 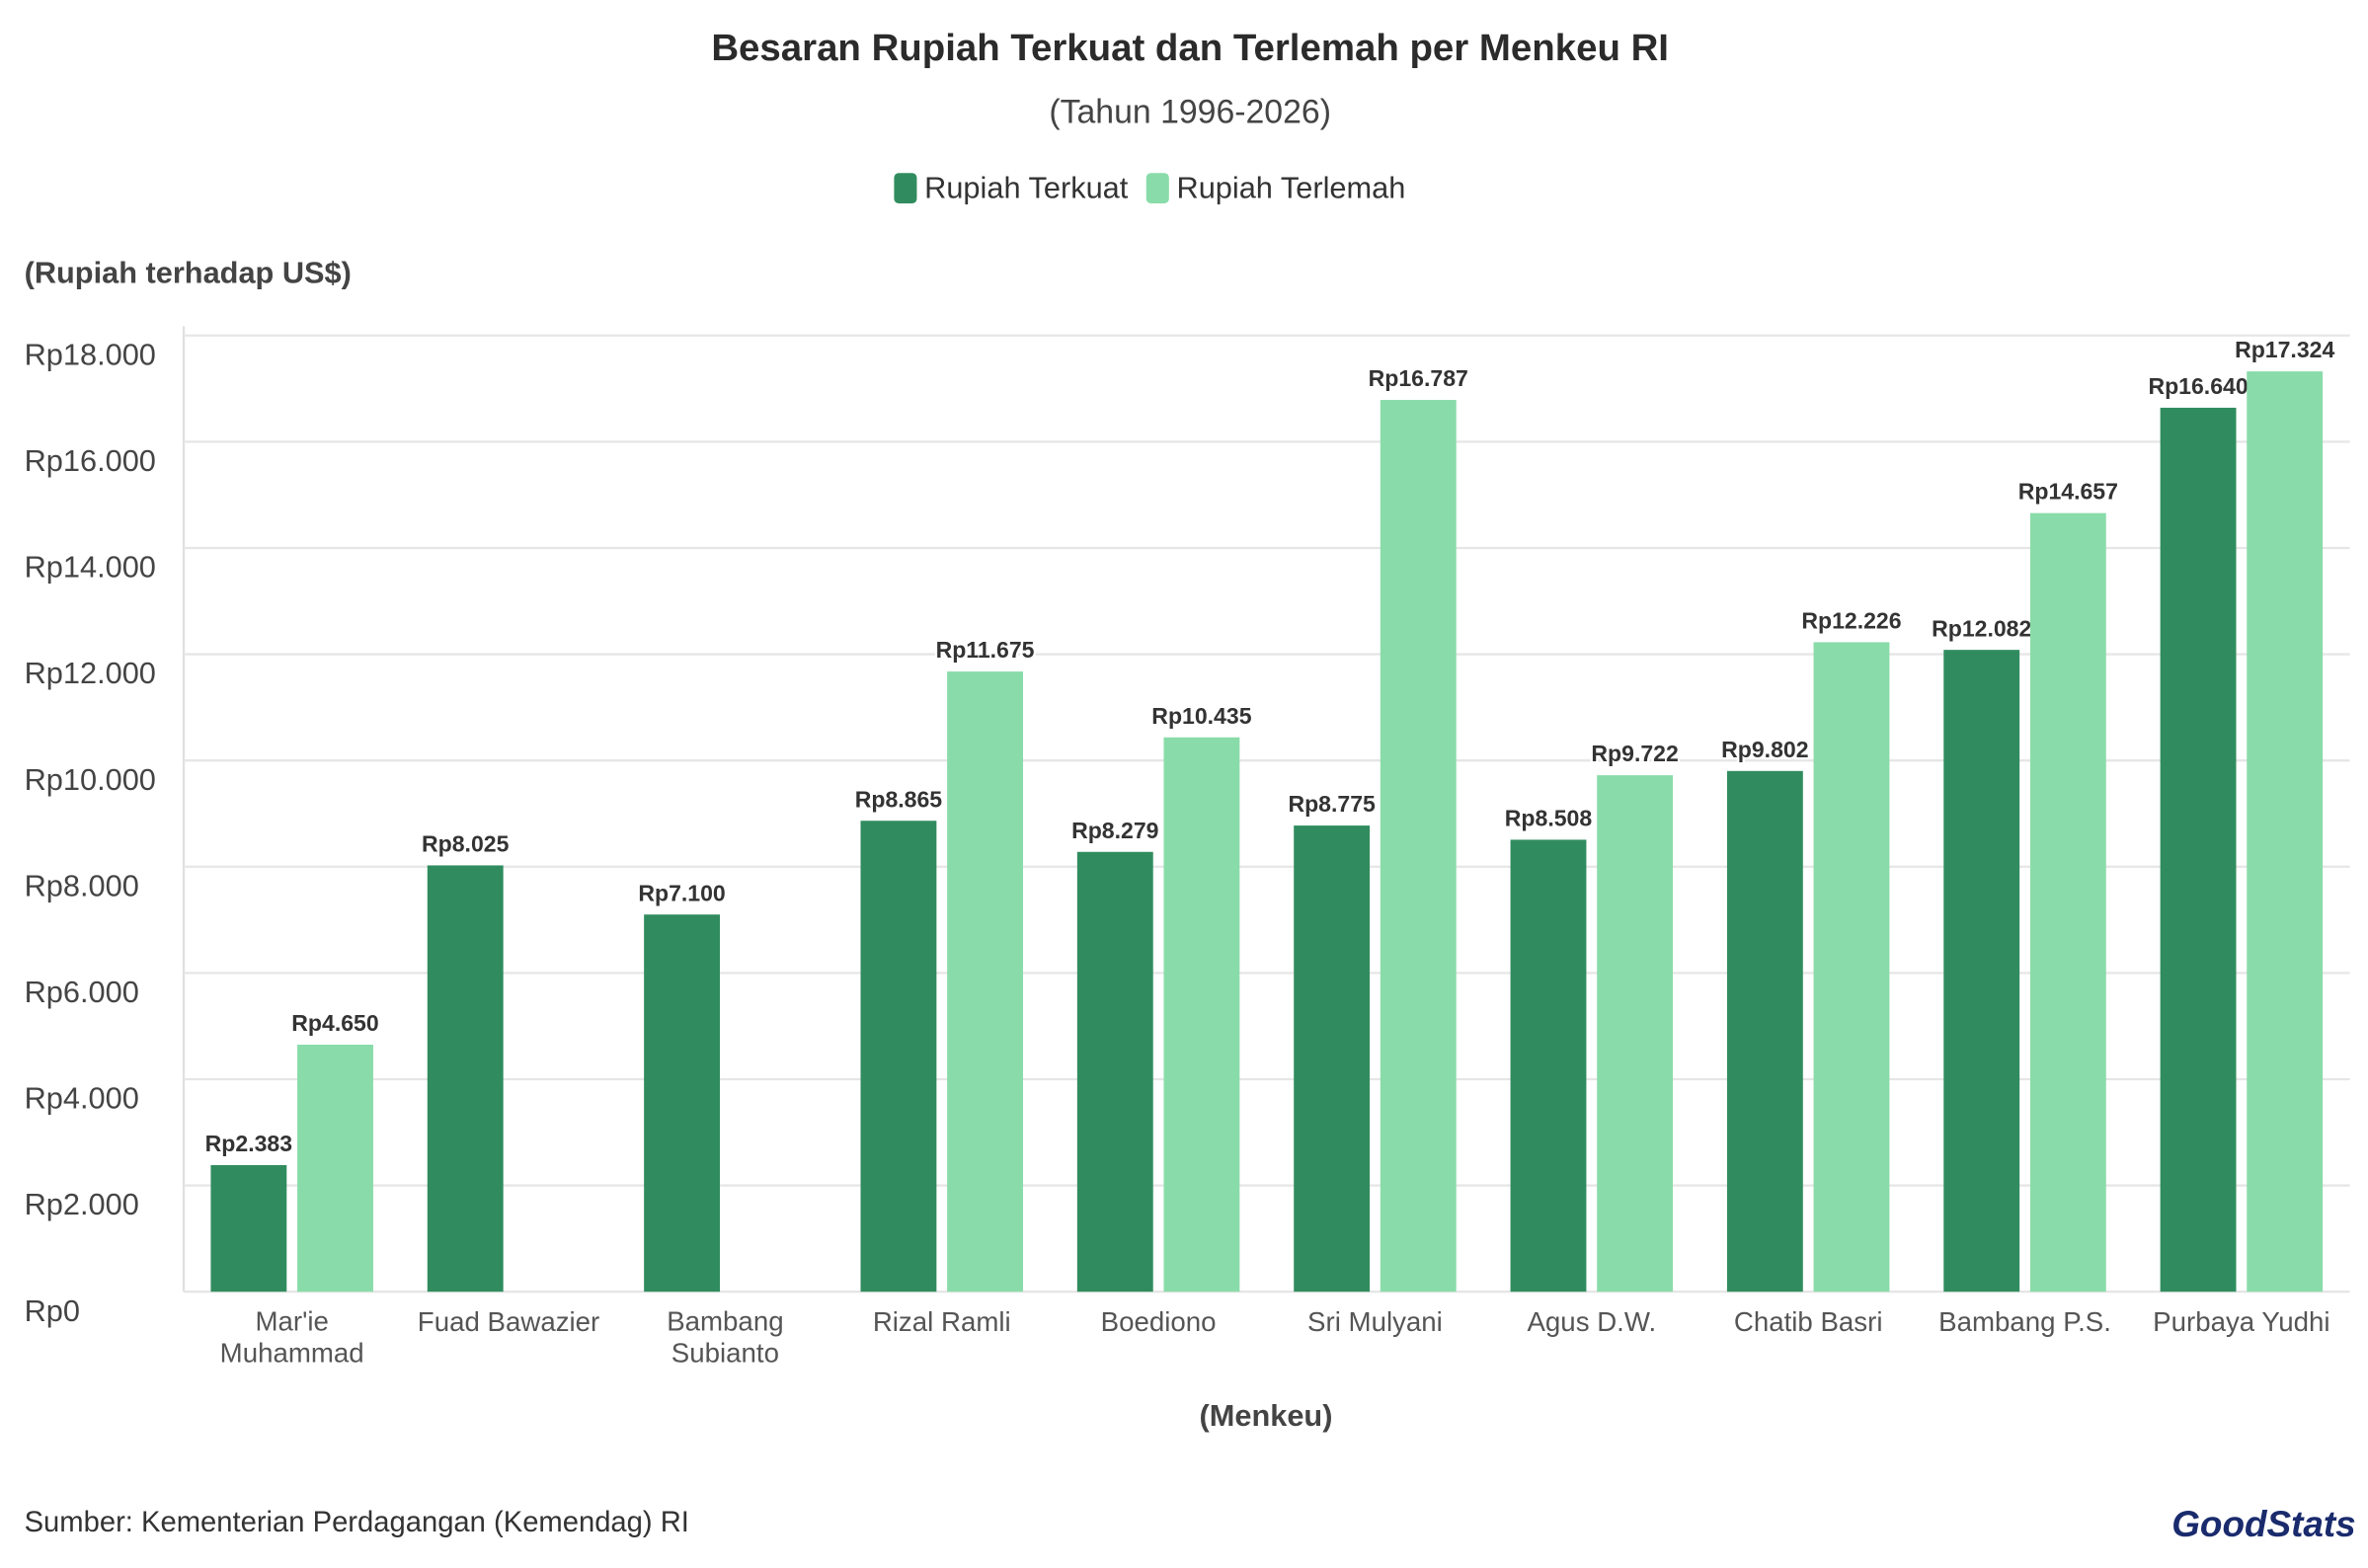 I want to click on value-label: Rp17.324, so click(x=2284, y=349).